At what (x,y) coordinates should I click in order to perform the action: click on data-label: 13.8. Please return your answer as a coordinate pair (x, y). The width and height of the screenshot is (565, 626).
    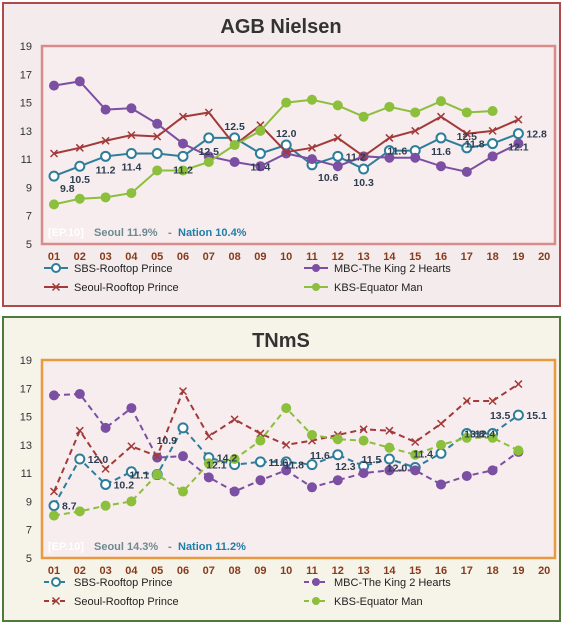
    Looking at the image, I should click on (474, 435).